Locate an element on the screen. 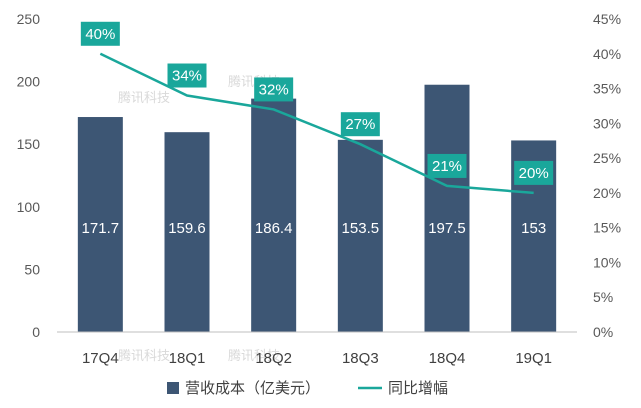 The height and width of the screenshot is (408, 641). line-value-label: 34% is located at coordinates (187, 76).